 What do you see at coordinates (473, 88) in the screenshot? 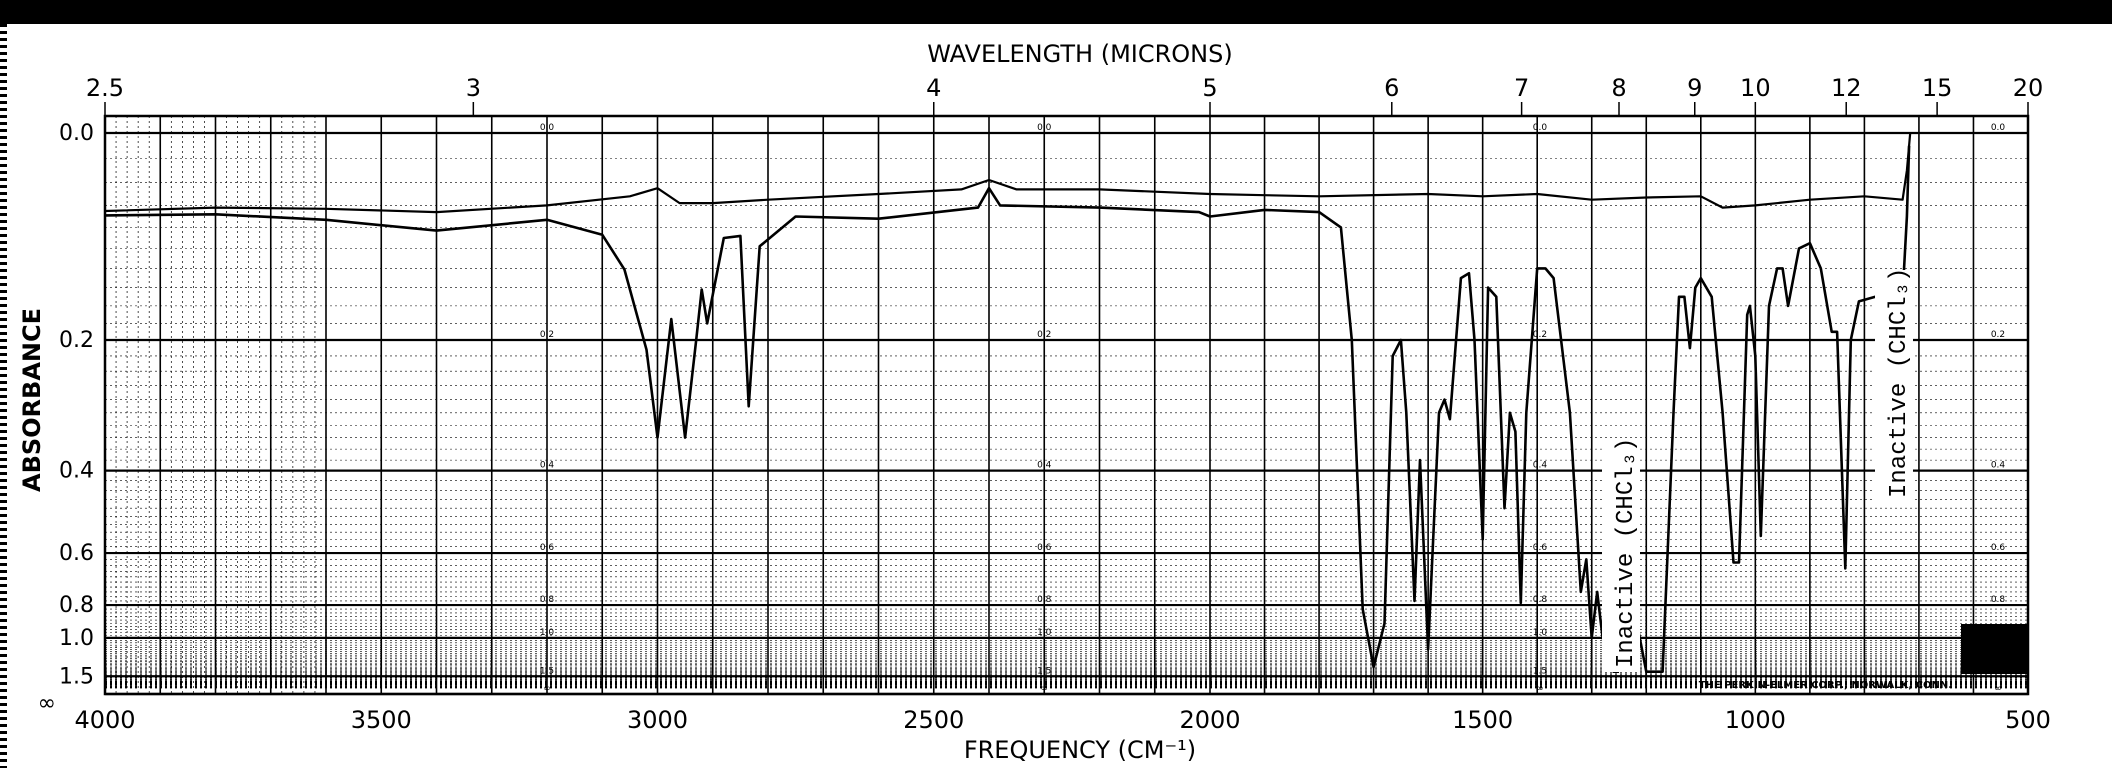
I see `wavelength-tick-label: 3` at bounding box center [473, 88].